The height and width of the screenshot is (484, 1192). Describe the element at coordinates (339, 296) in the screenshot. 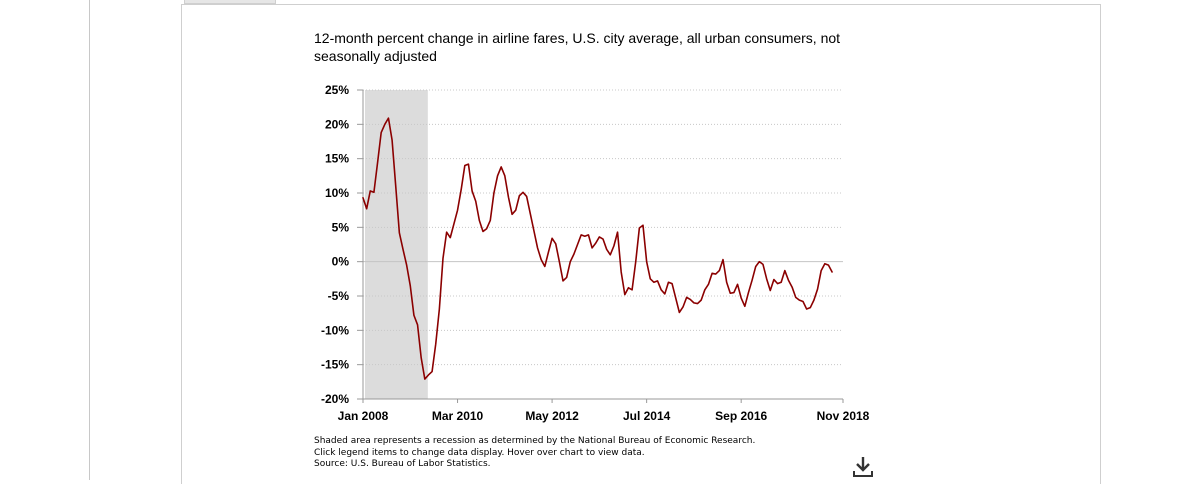

I see `y-tick-label: -5%` at that location.